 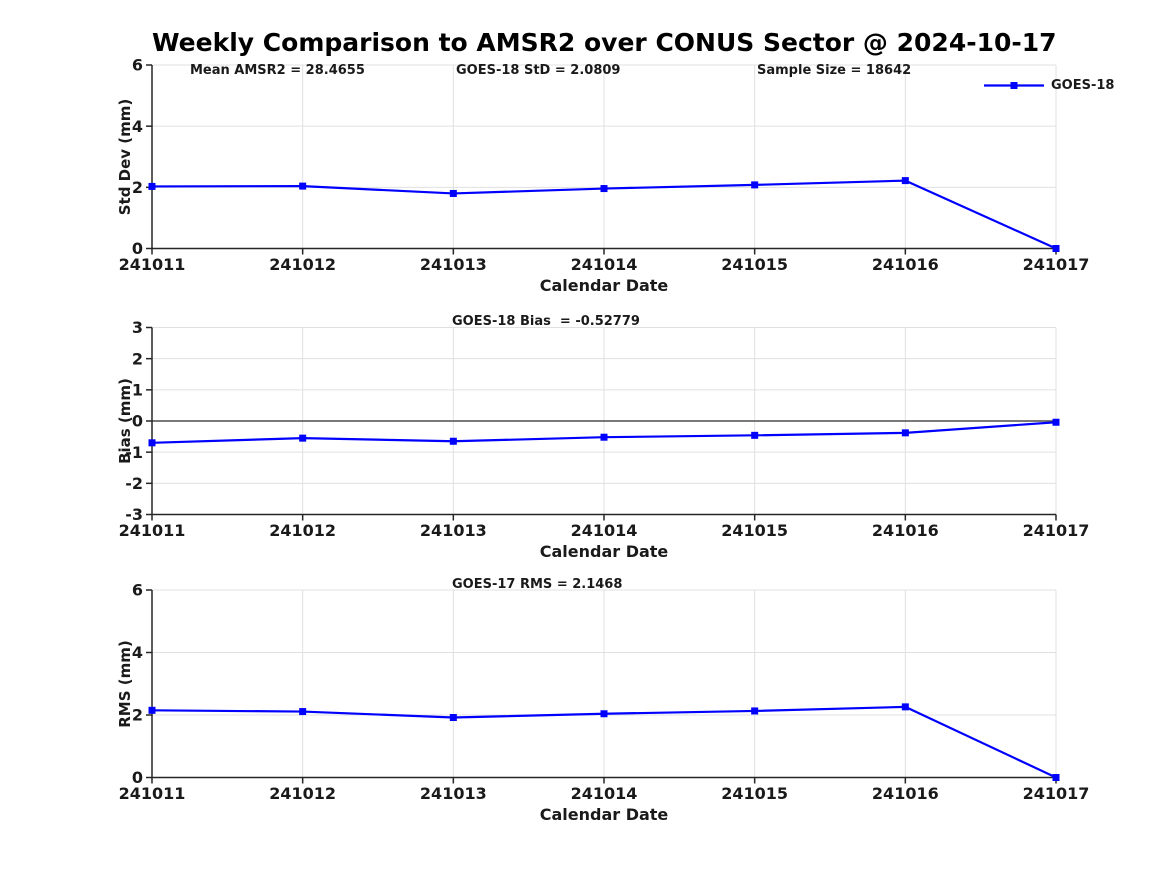 I want to click on y-tick-label: 3, so click(x=137, y=327).